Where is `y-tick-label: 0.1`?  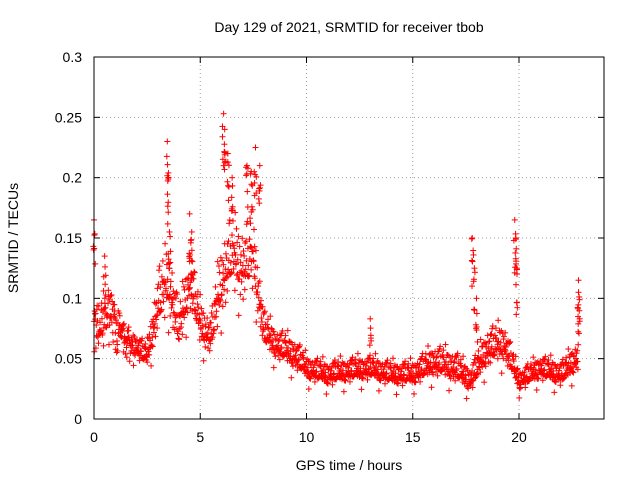
y-tick-label: 0.1 is located at coordinates (73, 298).